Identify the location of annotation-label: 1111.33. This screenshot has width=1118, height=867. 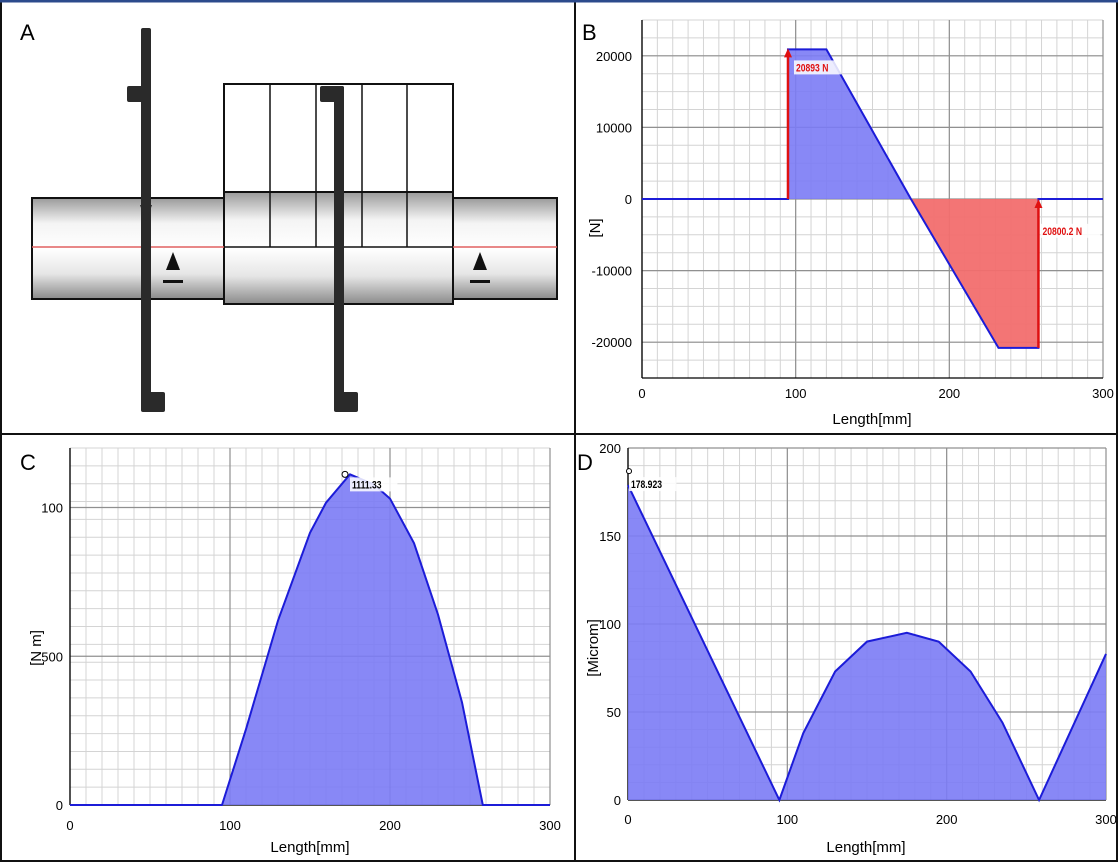
(367, 485).